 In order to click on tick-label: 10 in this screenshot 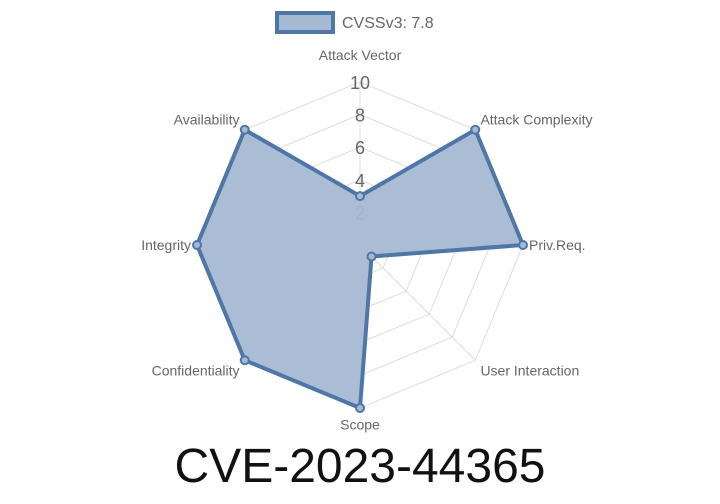, I will do `click(360, 83)`.